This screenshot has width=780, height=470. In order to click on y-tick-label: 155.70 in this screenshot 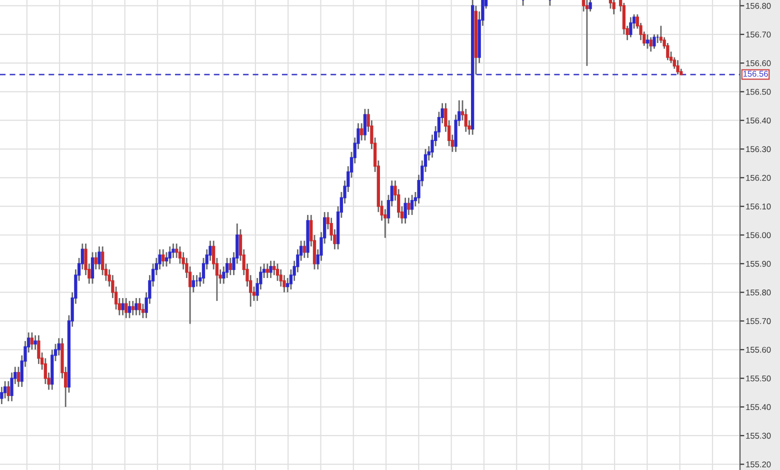, I will do `click(758, 321)`.